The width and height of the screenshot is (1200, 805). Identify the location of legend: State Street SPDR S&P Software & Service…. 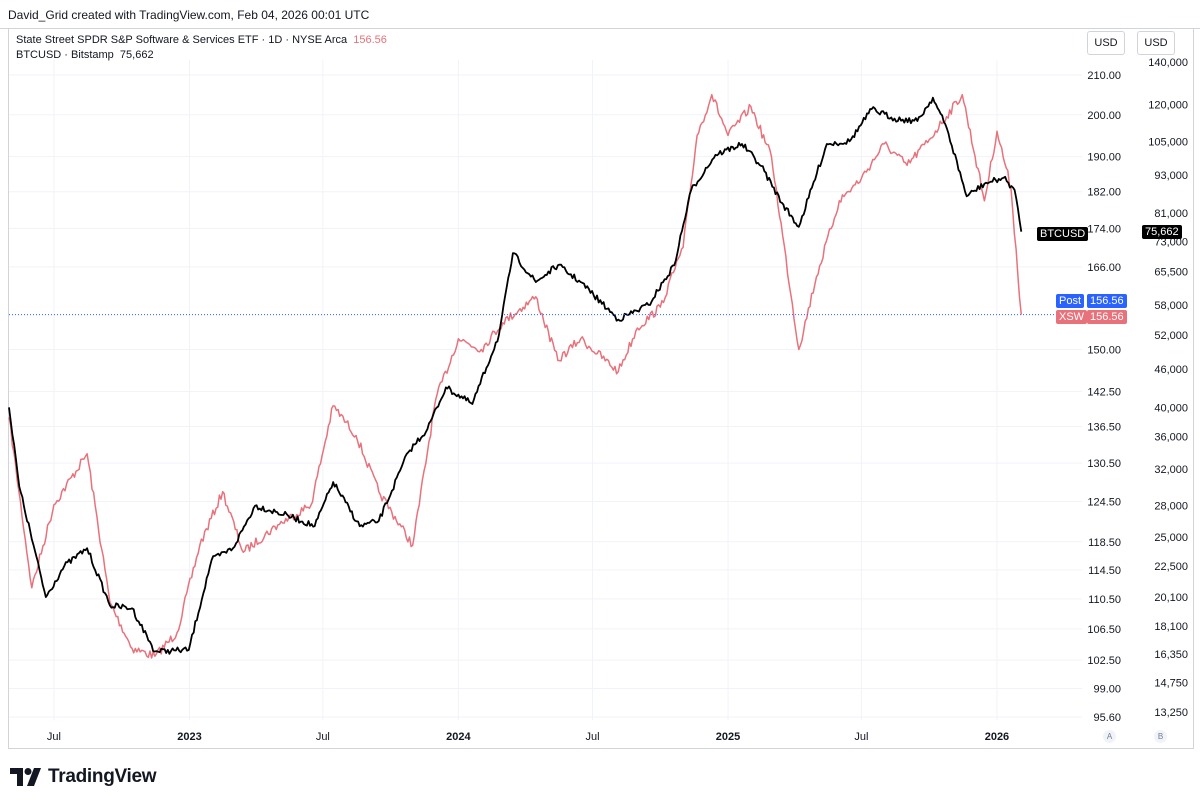
(201, 48).